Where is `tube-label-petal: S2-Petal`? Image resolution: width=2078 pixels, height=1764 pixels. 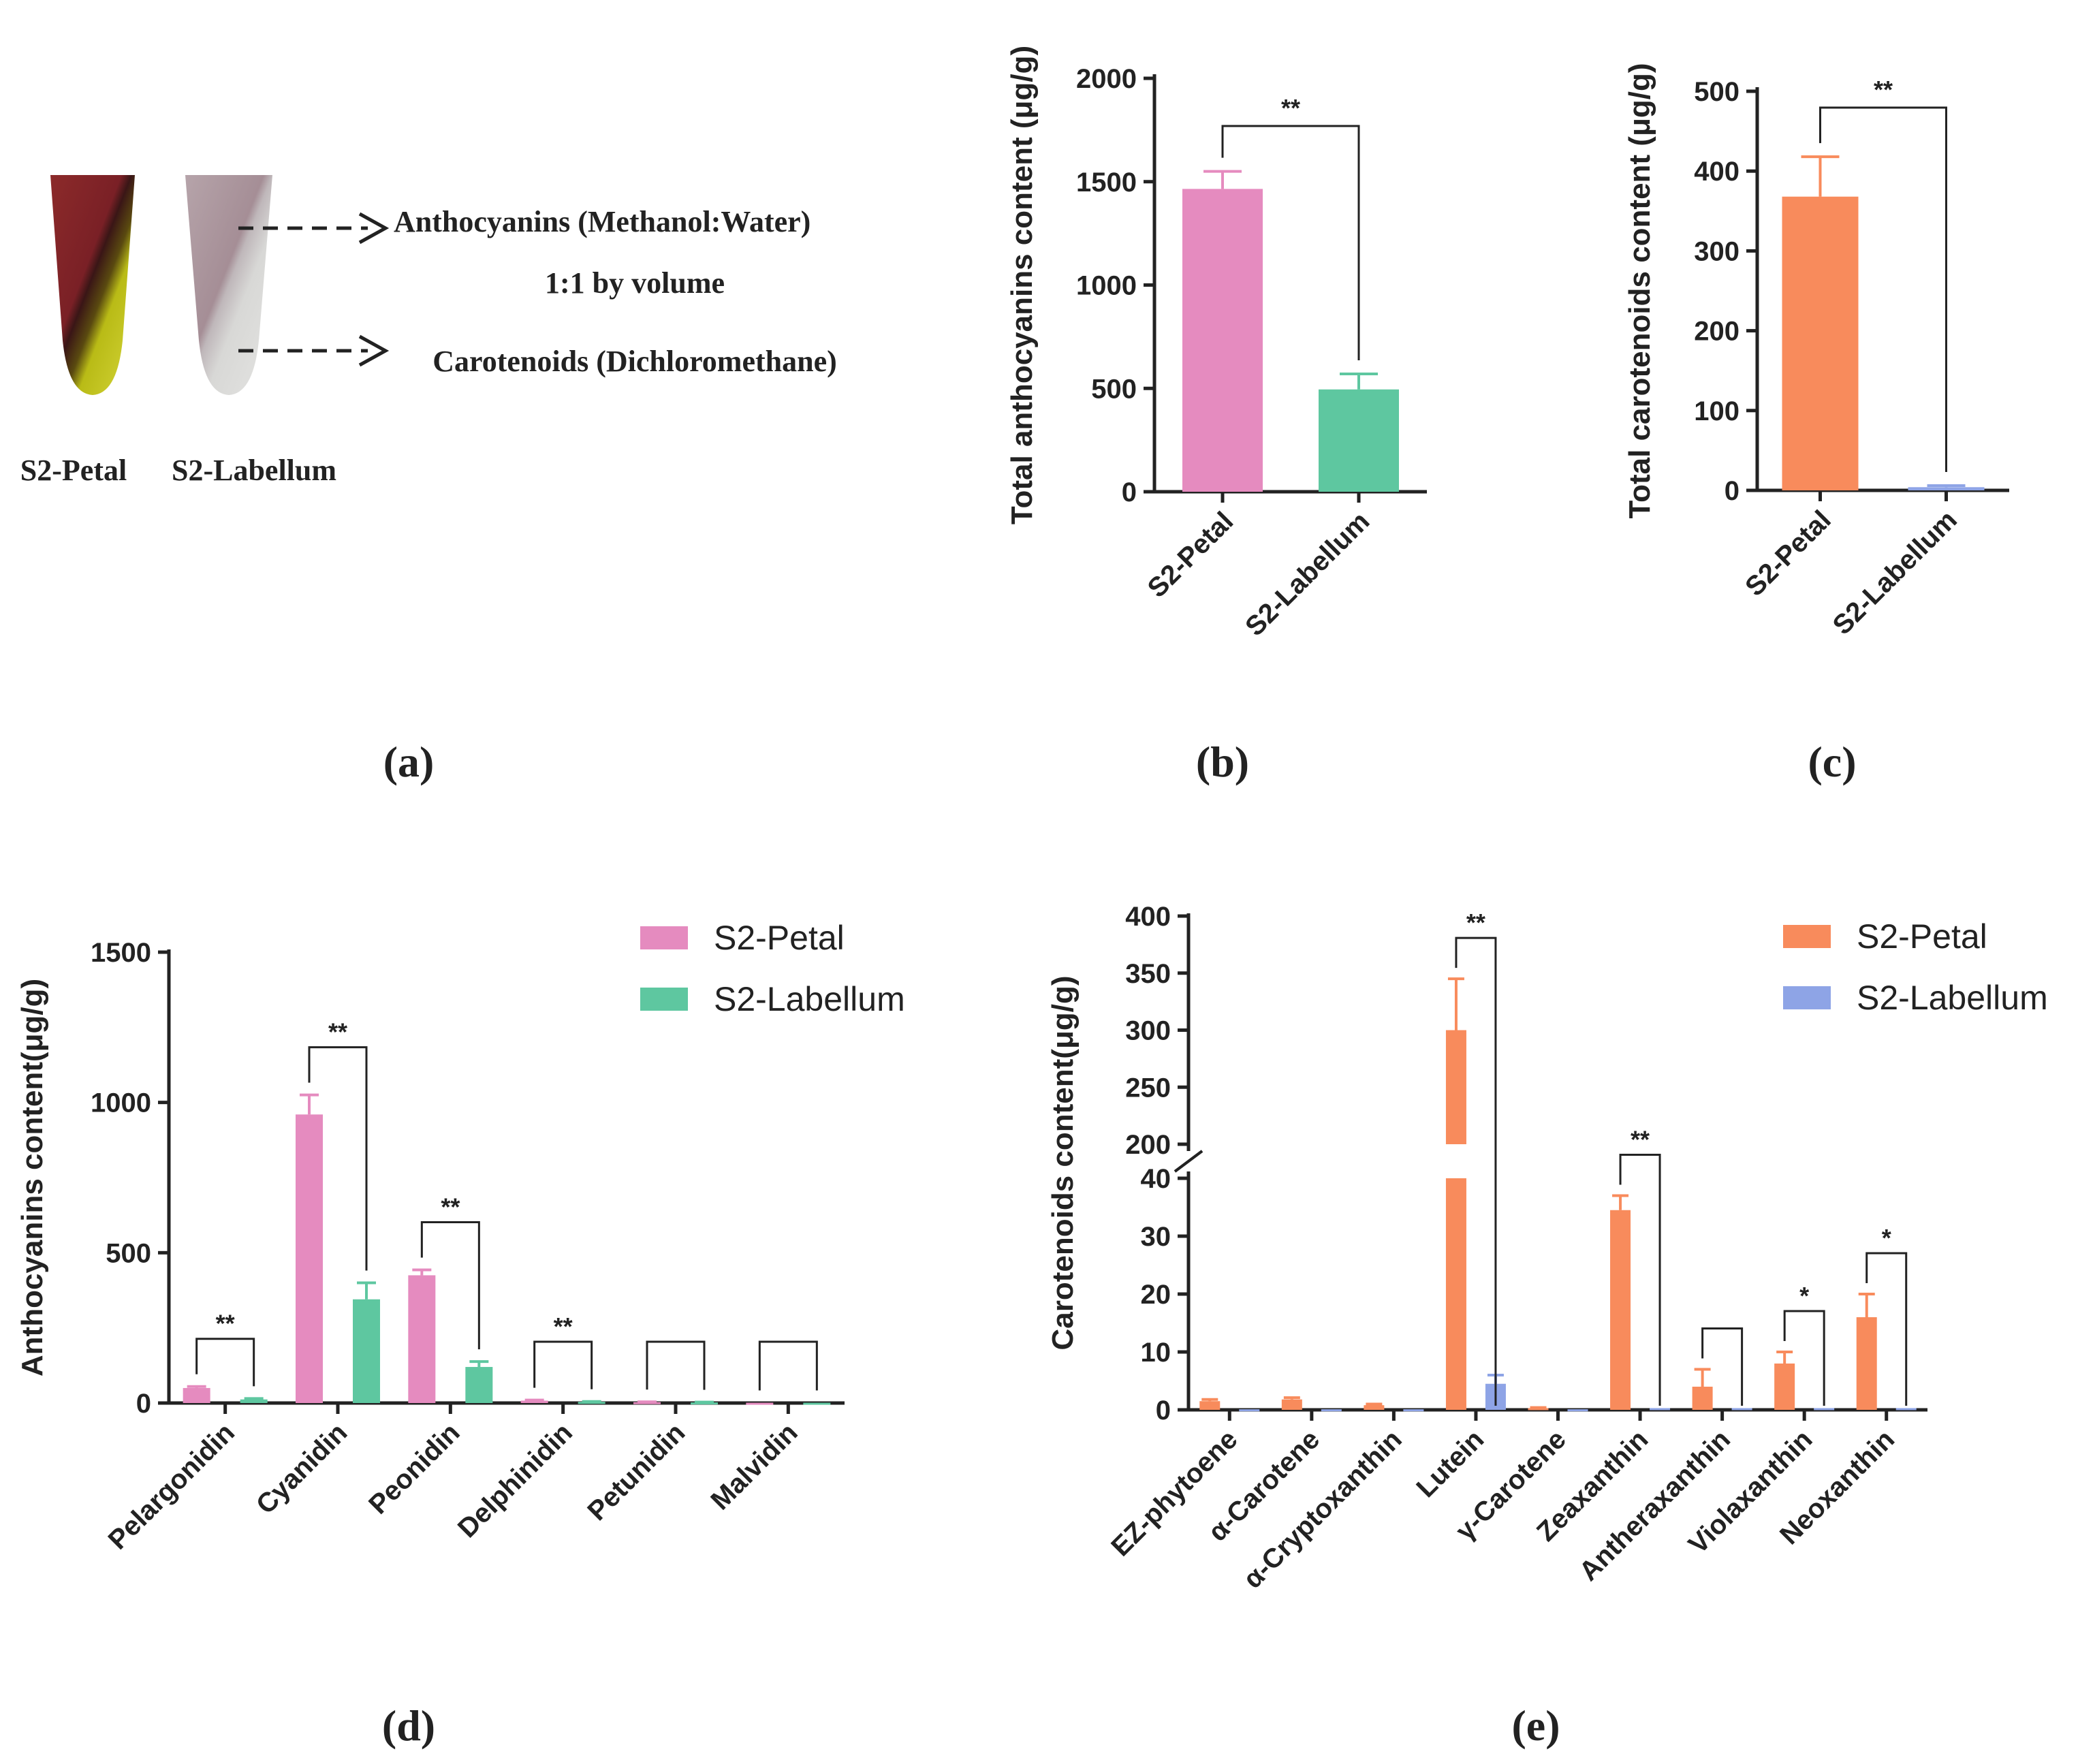 tube-label-petal: S2-Petal is located at coordinates (73, 470).